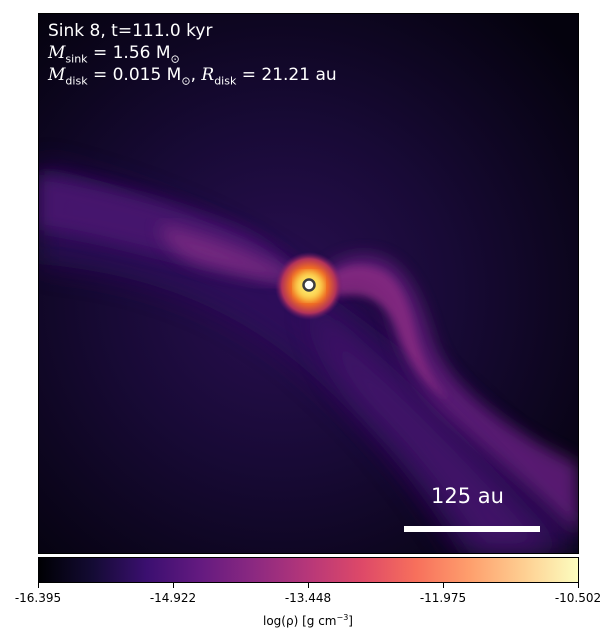  Describe the element at coordinates (38, 598) in the screenshot. I see `colorbar-tick-label: -16.395` at that location.